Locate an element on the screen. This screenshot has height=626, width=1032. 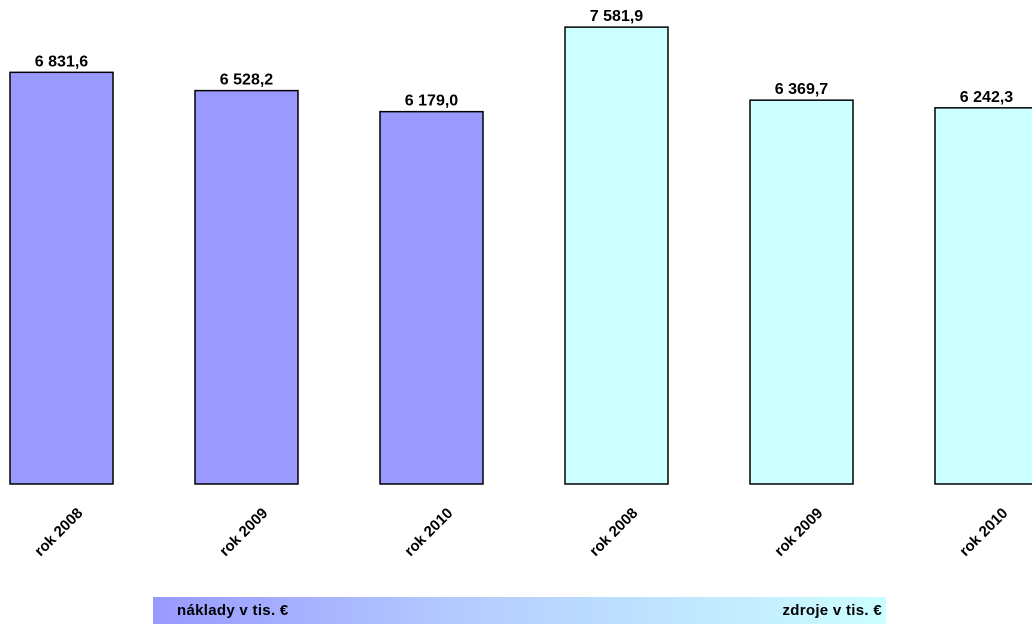
category-label-6: rok 2010 is located at coordinates (983, 532).